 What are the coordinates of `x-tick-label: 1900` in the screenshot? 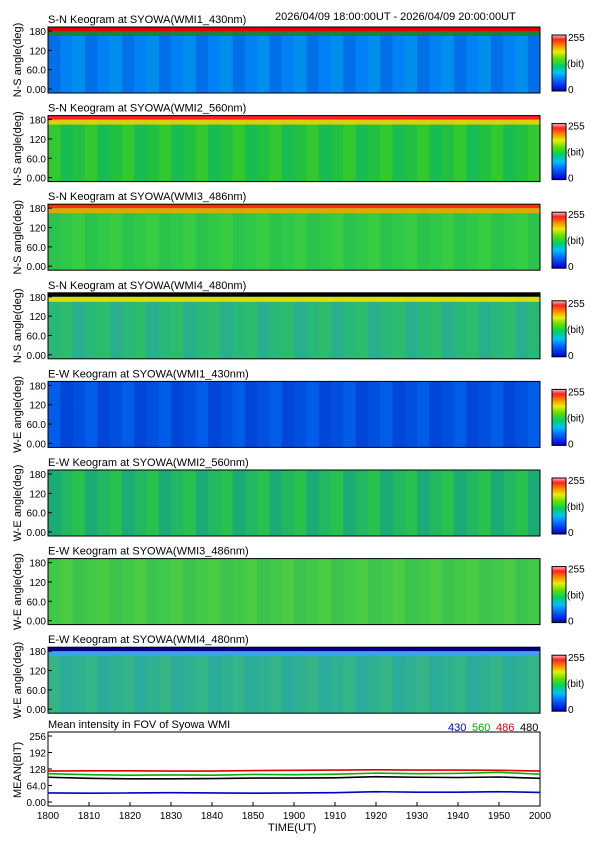 It's located at (294, 816).